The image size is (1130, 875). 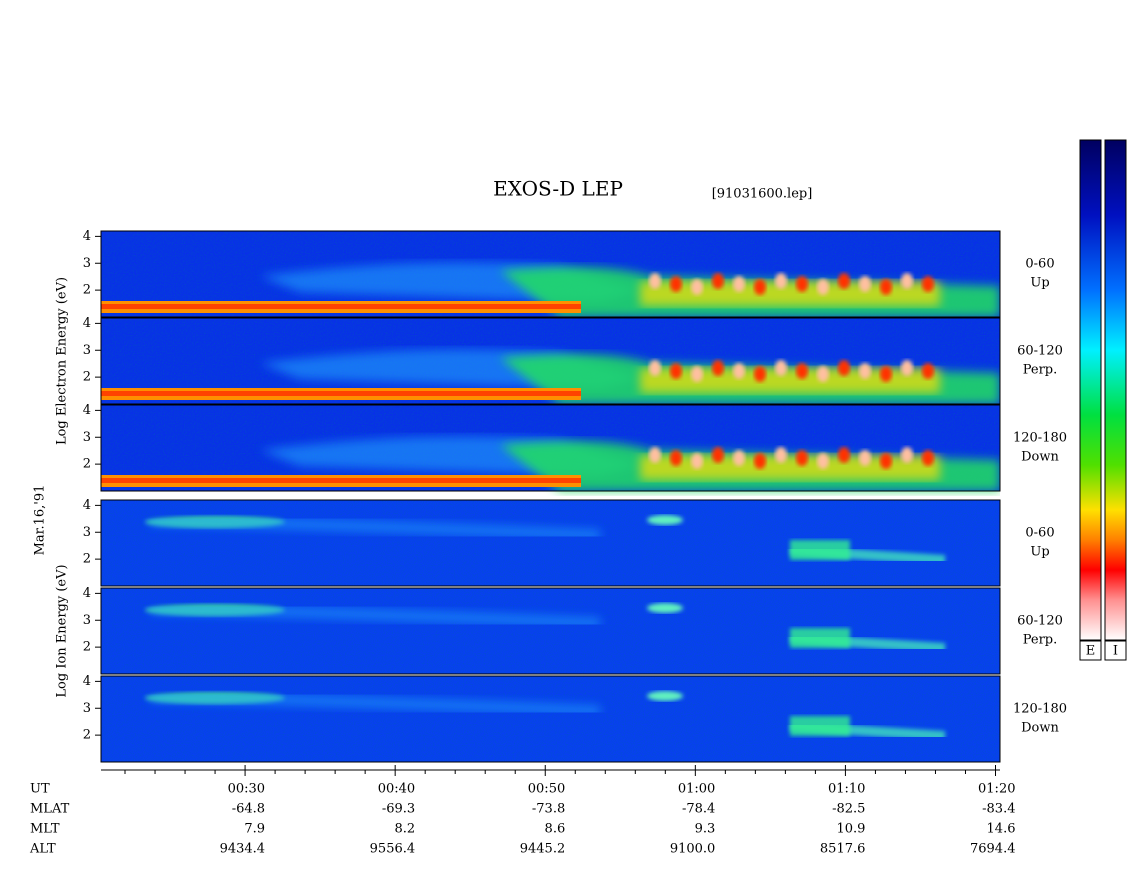 What do you see at coordinates (693, 849) in the screenshot?
I see `row-value: 9100.0` at bounding box center [693, 849].